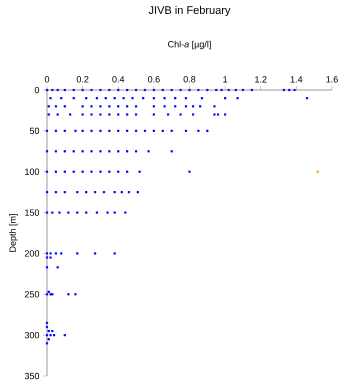 The width and height of the screenshot is (343, 384). I want to click on x-tick-label: 0.2, so click(82, 79).